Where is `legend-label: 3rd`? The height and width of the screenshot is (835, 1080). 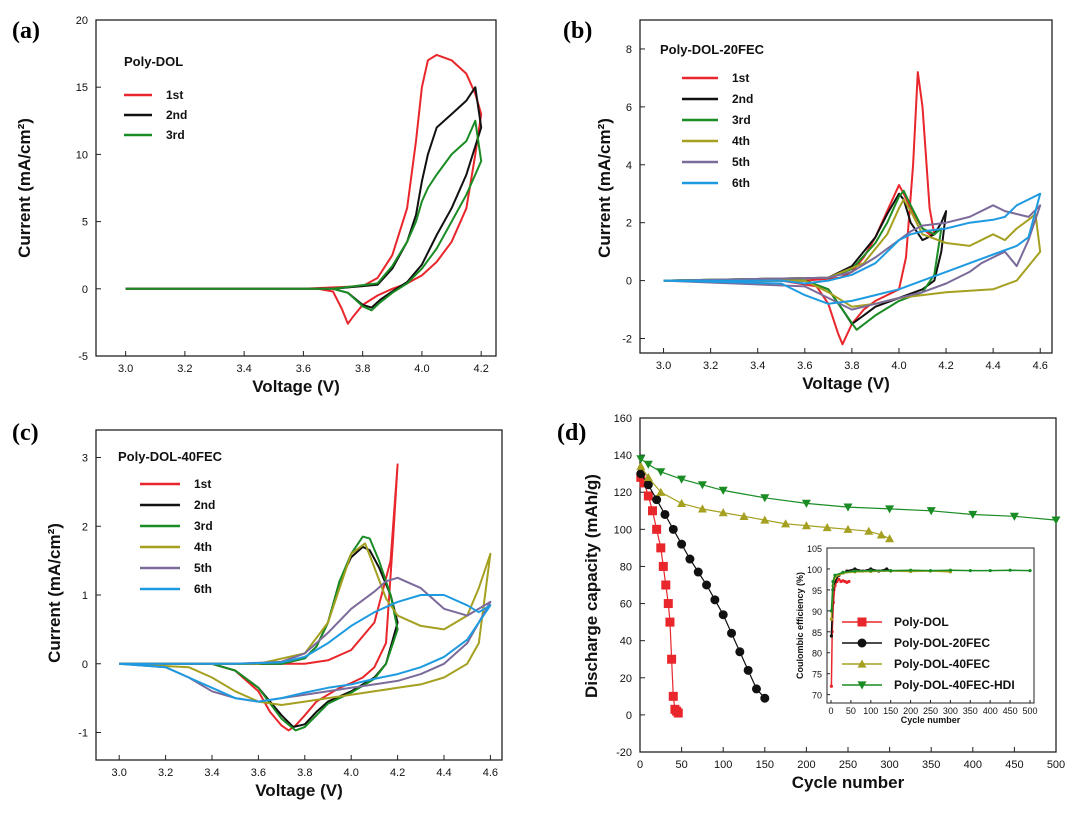 legend-label: 3rd is located at coordinates (741, 120).